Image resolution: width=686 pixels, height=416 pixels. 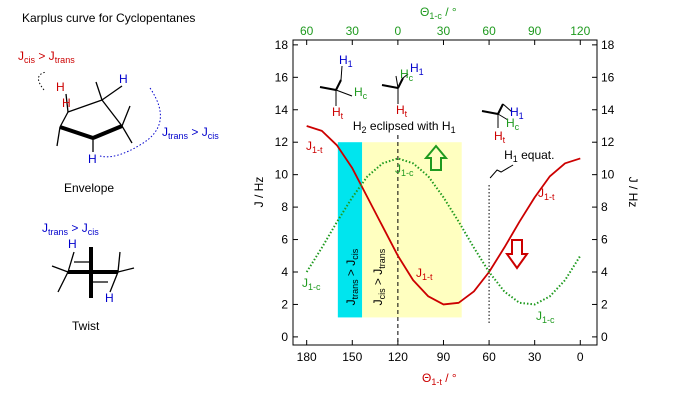 I want to click on subscript: 1-c, so click(x=407, y=173).